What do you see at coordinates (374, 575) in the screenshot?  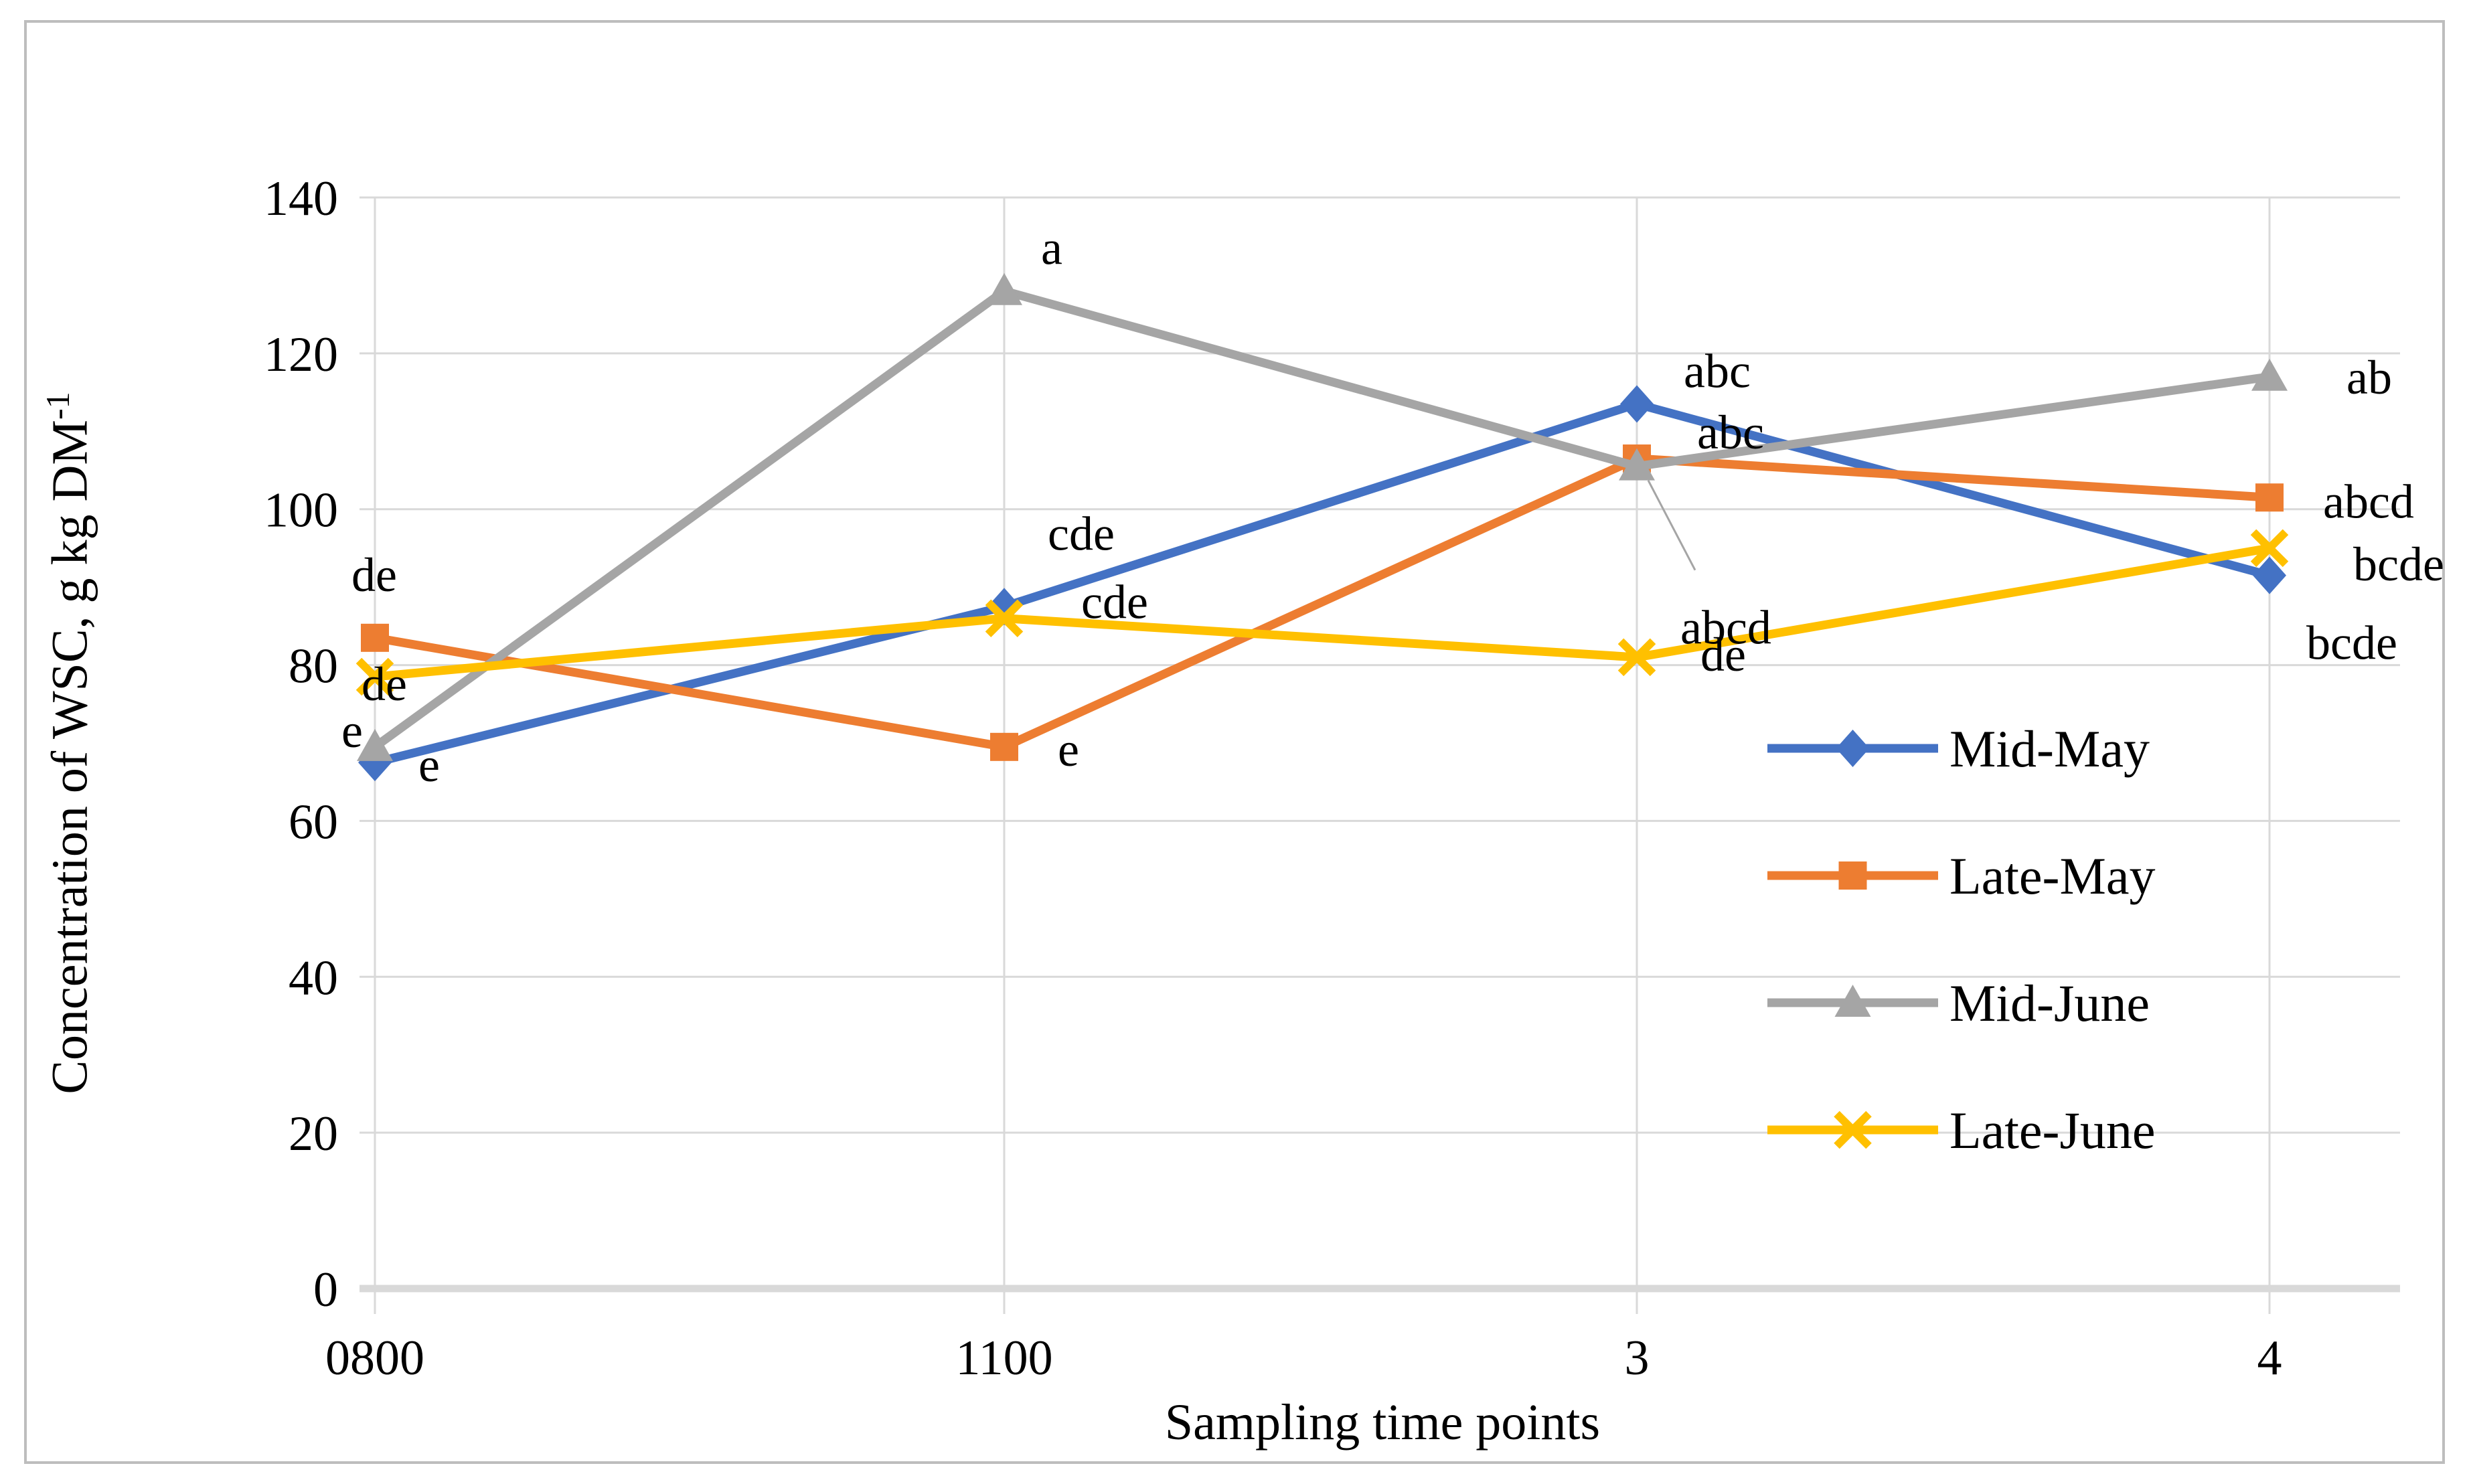 I see `point-label-late-may-0800: de` at bounding box center [374, 575].